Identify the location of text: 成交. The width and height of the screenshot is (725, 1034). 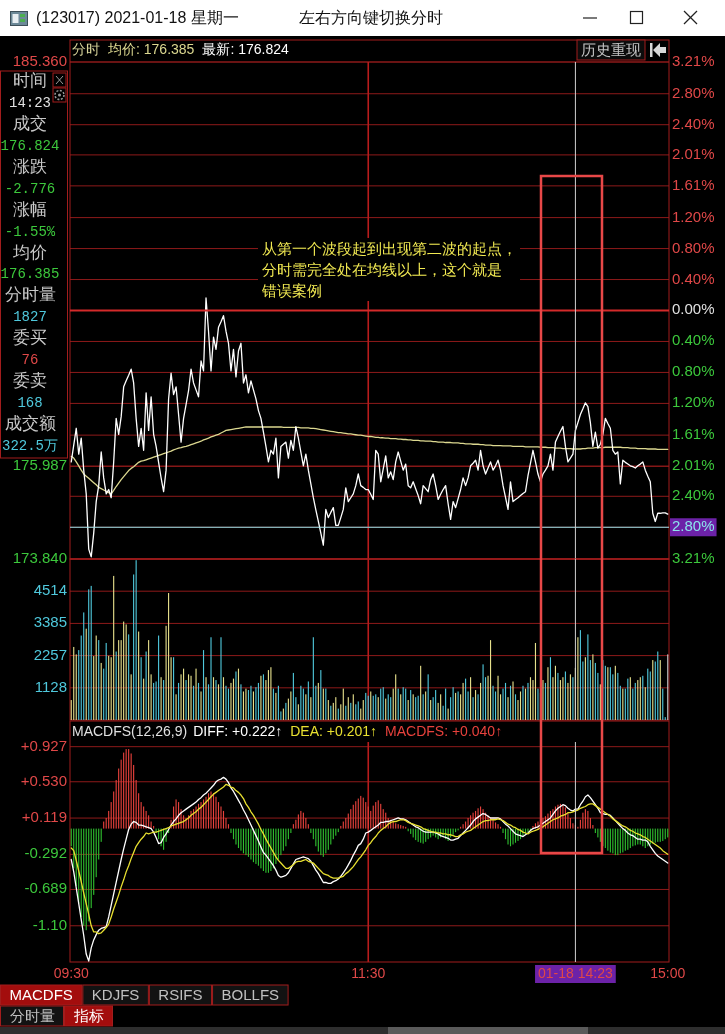
(30, 124).